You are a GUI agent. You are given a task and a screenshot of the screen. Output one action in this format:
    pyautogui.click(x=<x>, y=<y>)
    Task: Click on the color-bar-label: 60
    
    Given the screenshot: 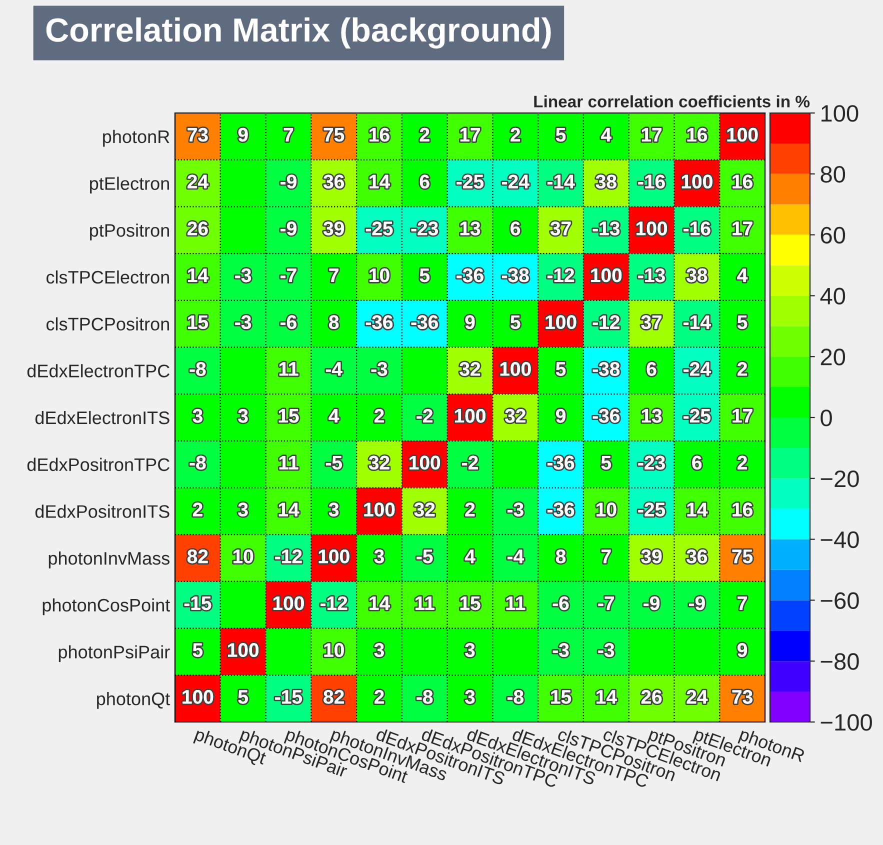 What is the action you would take?
    pyautogui.click(x=833, y=235)
    